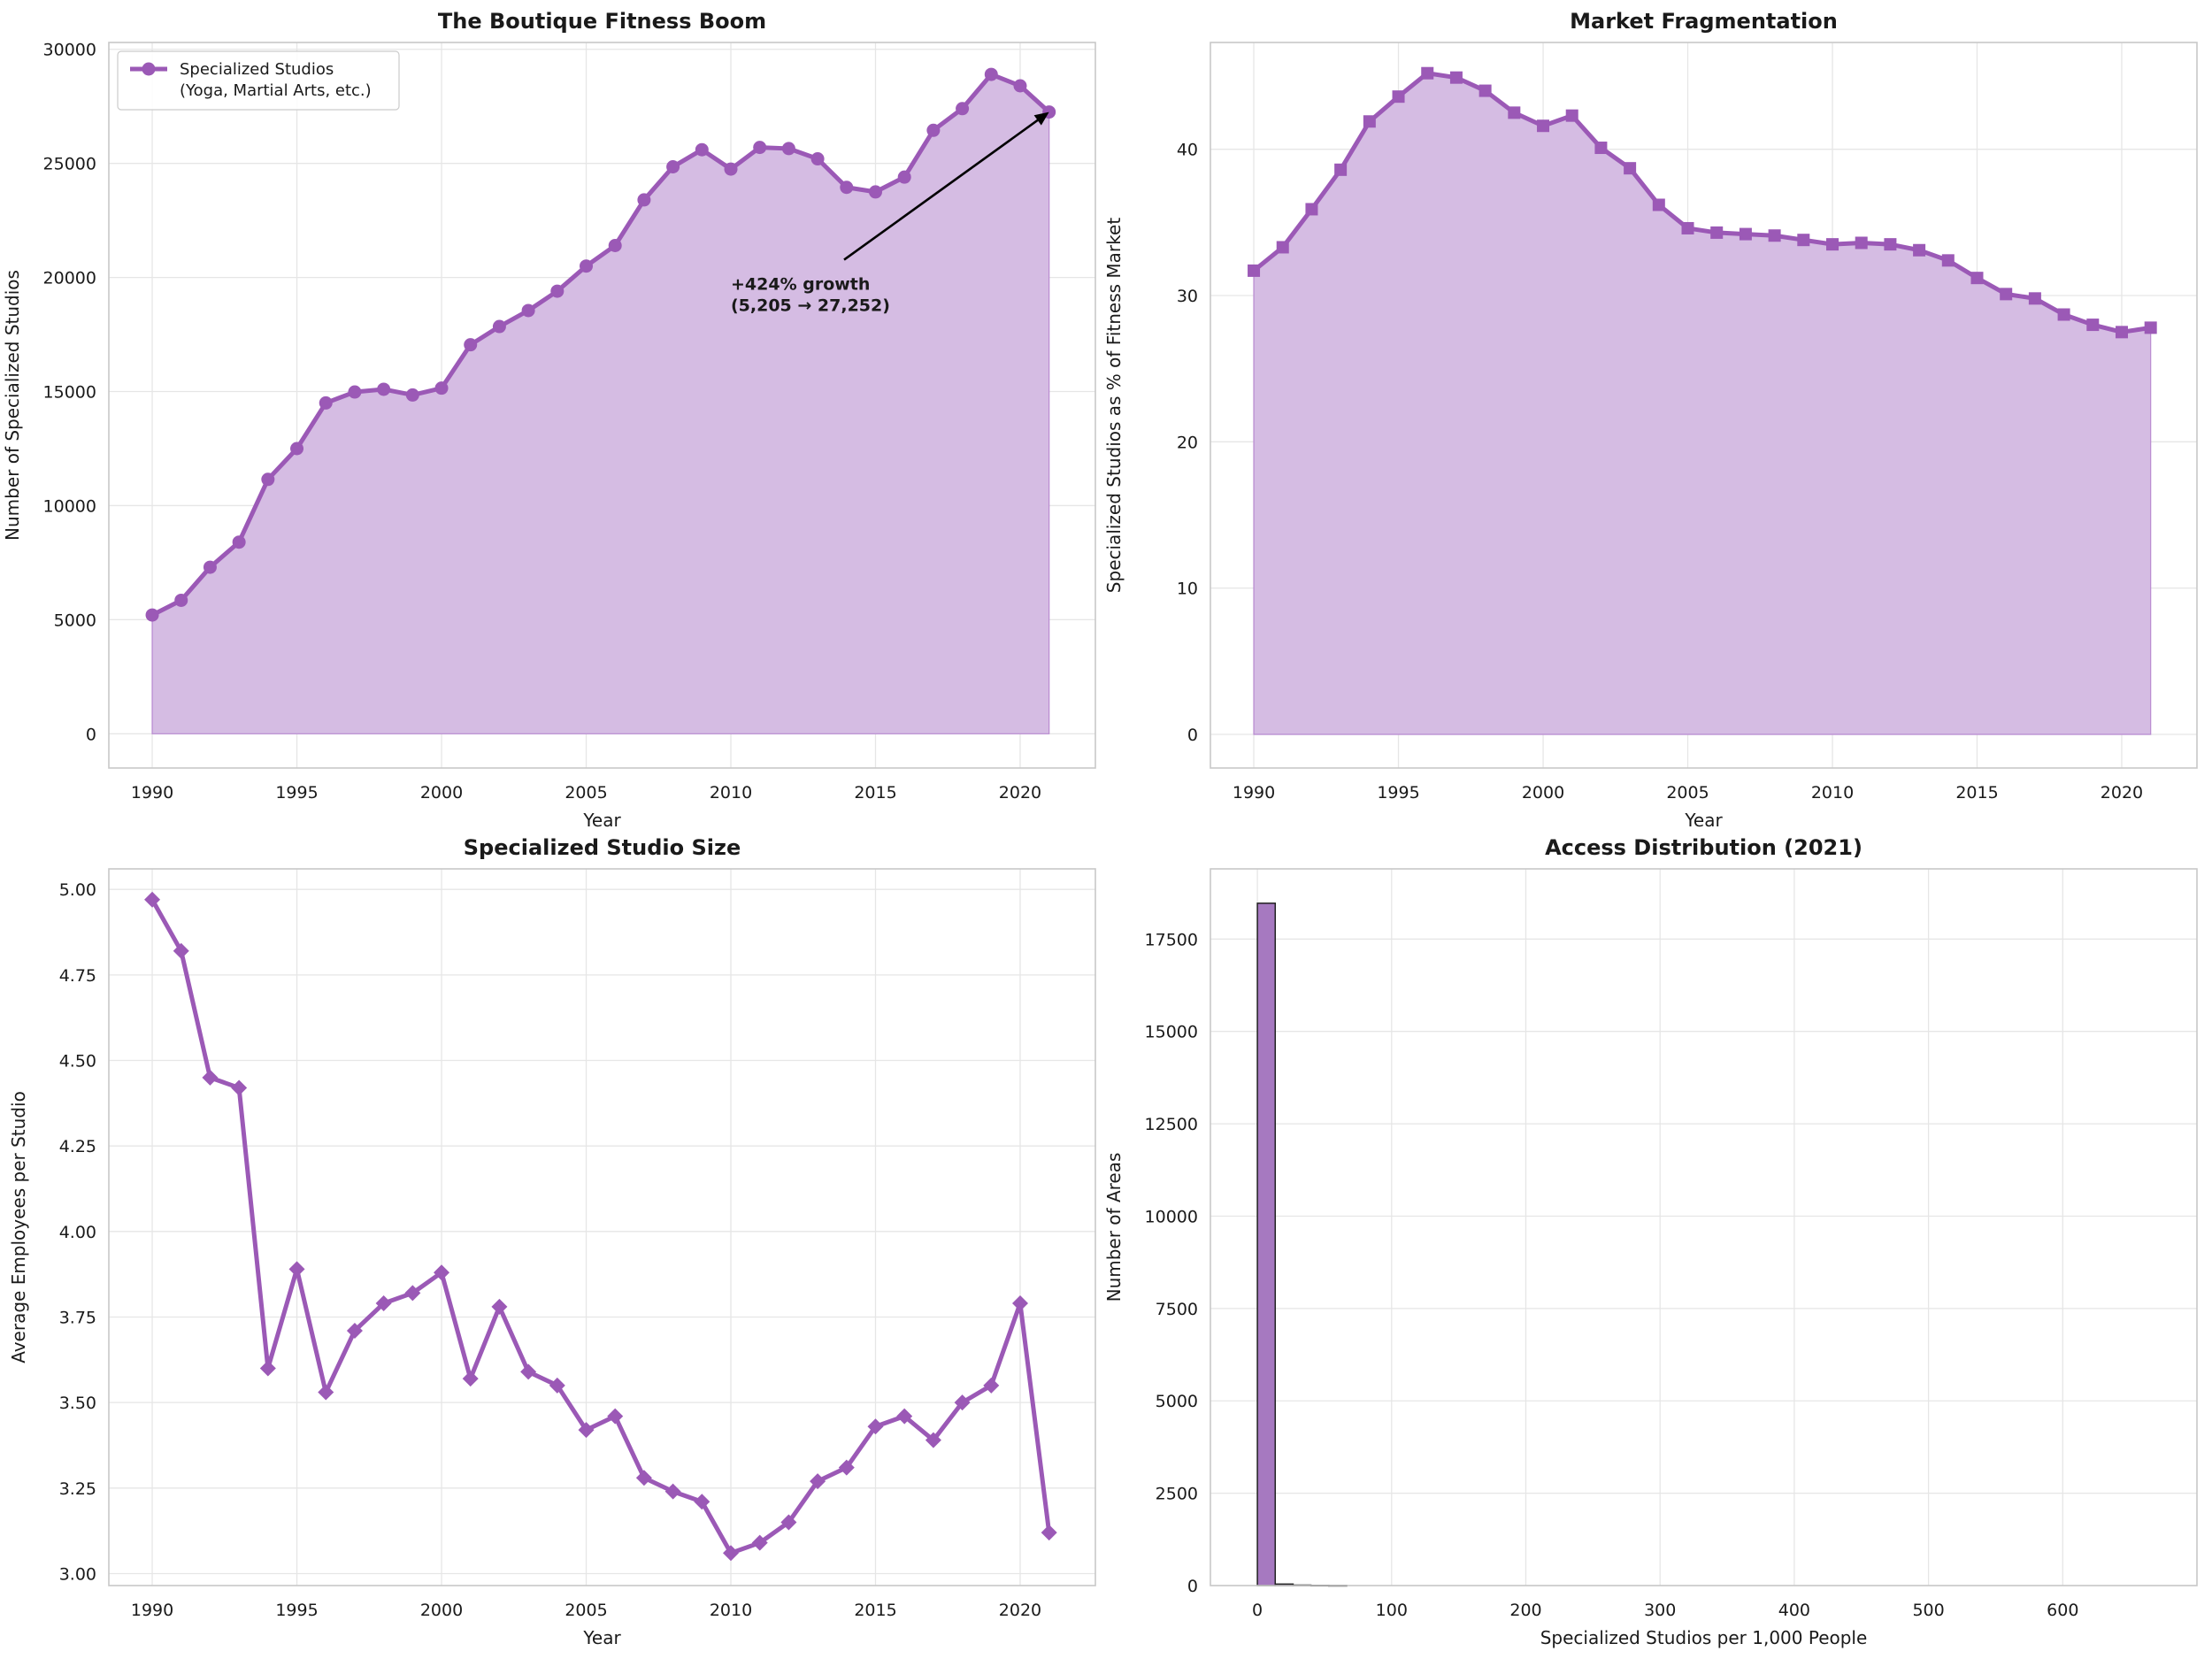  I want to click on y-tick-label: 3.50, so click(78, 1403).